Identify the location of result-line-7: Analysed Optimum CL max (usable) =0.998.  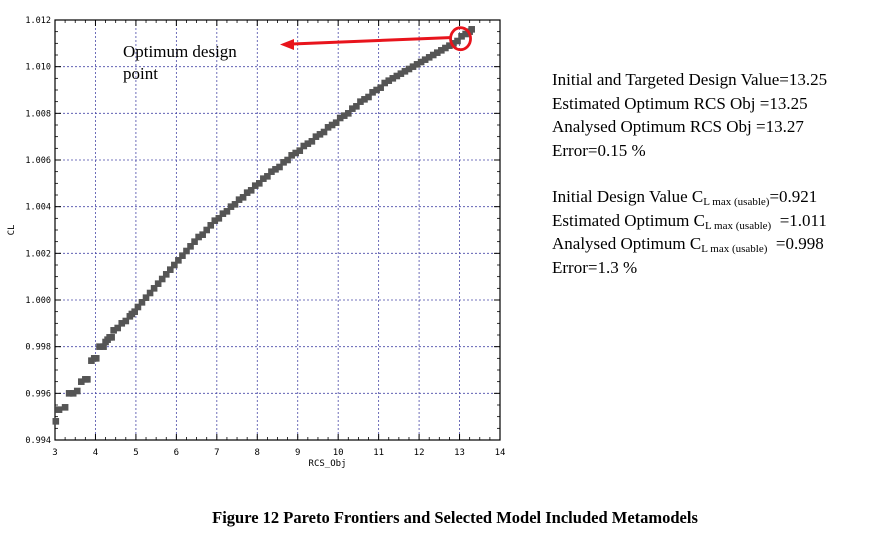
(689, 244).